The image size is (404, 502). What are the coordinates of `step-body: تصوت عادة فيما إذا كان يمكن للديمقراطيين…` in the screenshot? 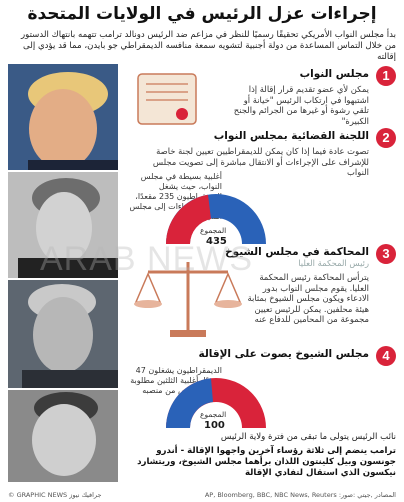 It's located at (260, 161).